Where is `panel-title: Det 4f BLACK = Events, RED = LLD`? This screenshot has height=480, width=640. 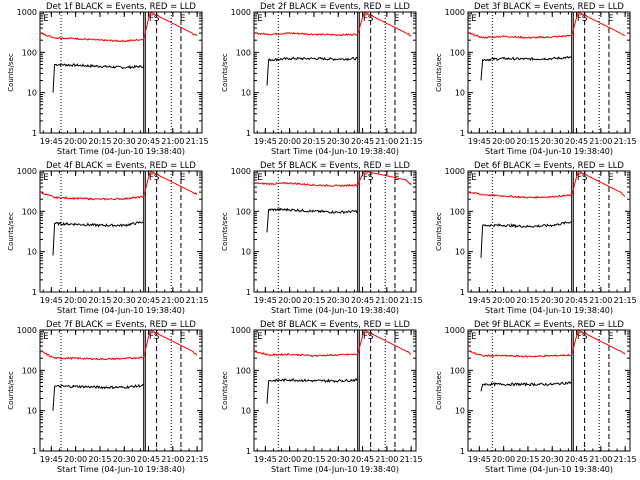 panel-title: Det 4f BLACK = Events, RED = LLD is located at coordinates (121, 166).